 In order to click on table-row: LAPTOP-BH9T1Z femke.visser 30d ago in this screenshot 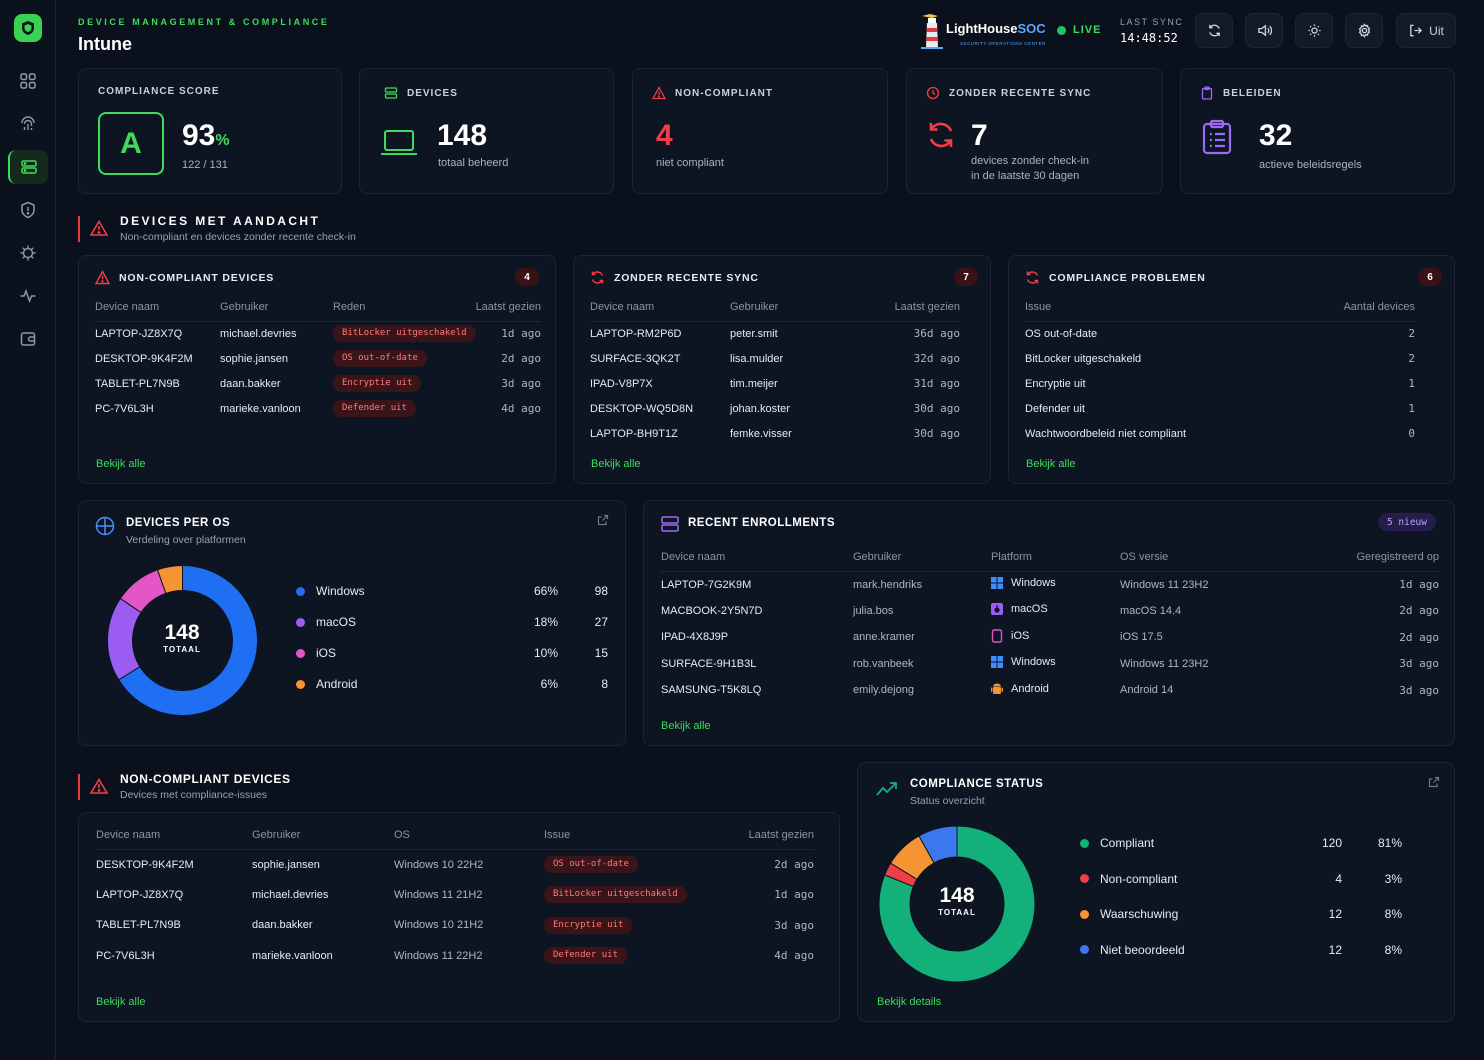, I will do `click(775, 433)`.